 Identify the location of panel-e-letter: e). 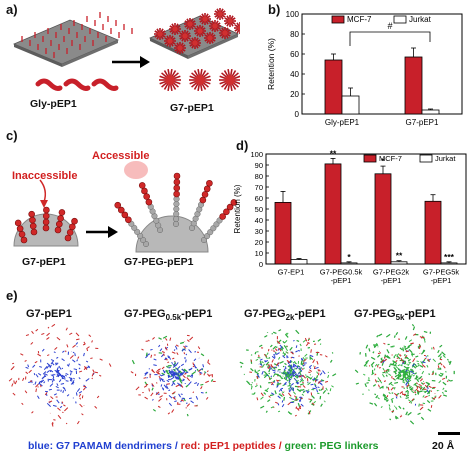
(12, 295).